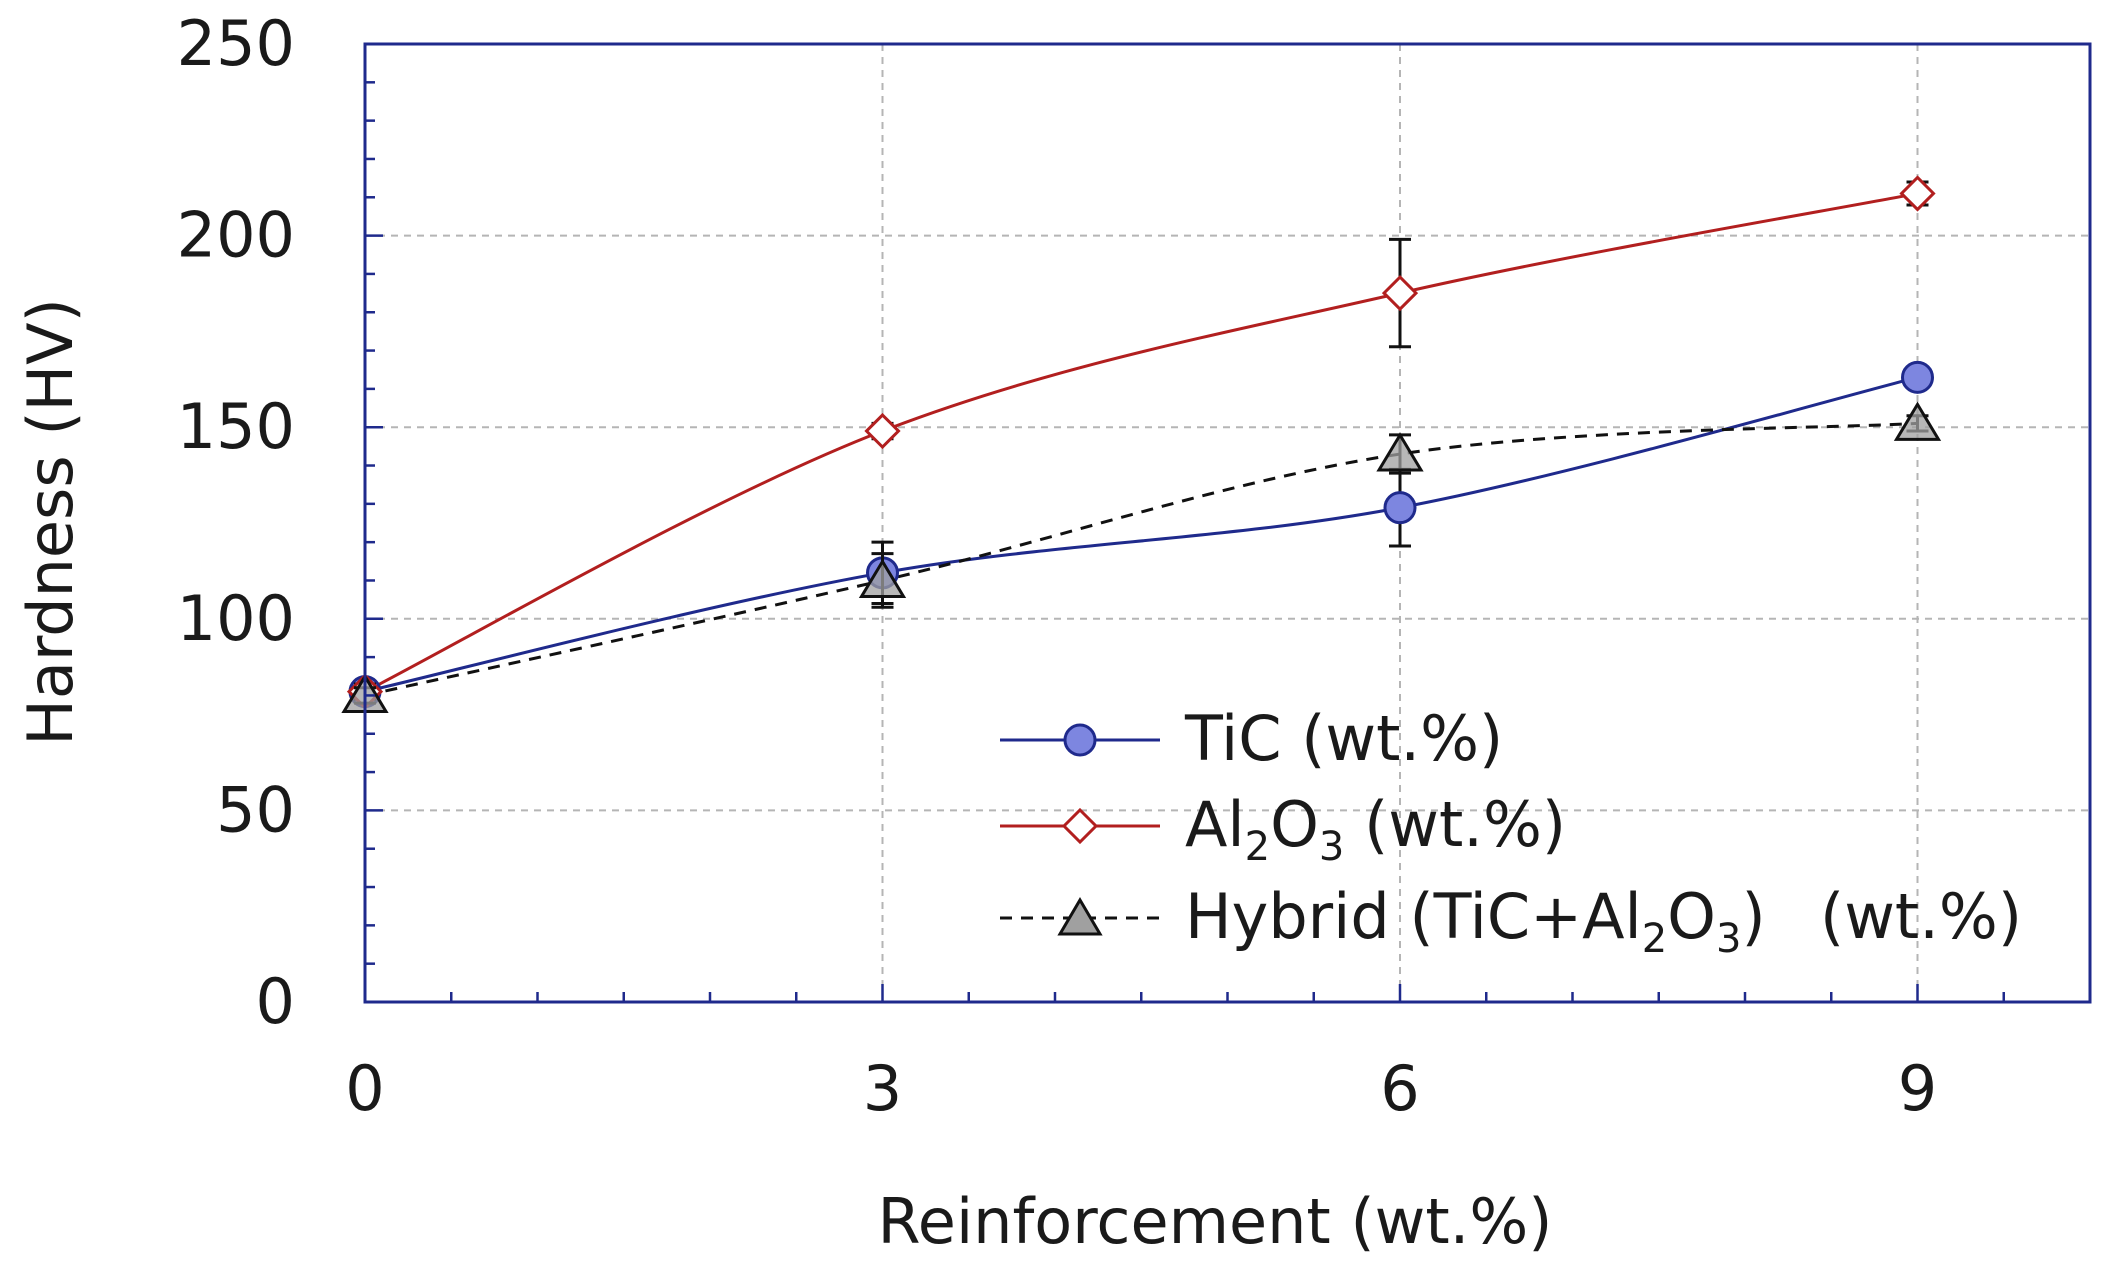 The width and height of the screenshot is (2106, 1269). I want to click on legend-label-tic: TiC (wt.%), so click(1343, 738).